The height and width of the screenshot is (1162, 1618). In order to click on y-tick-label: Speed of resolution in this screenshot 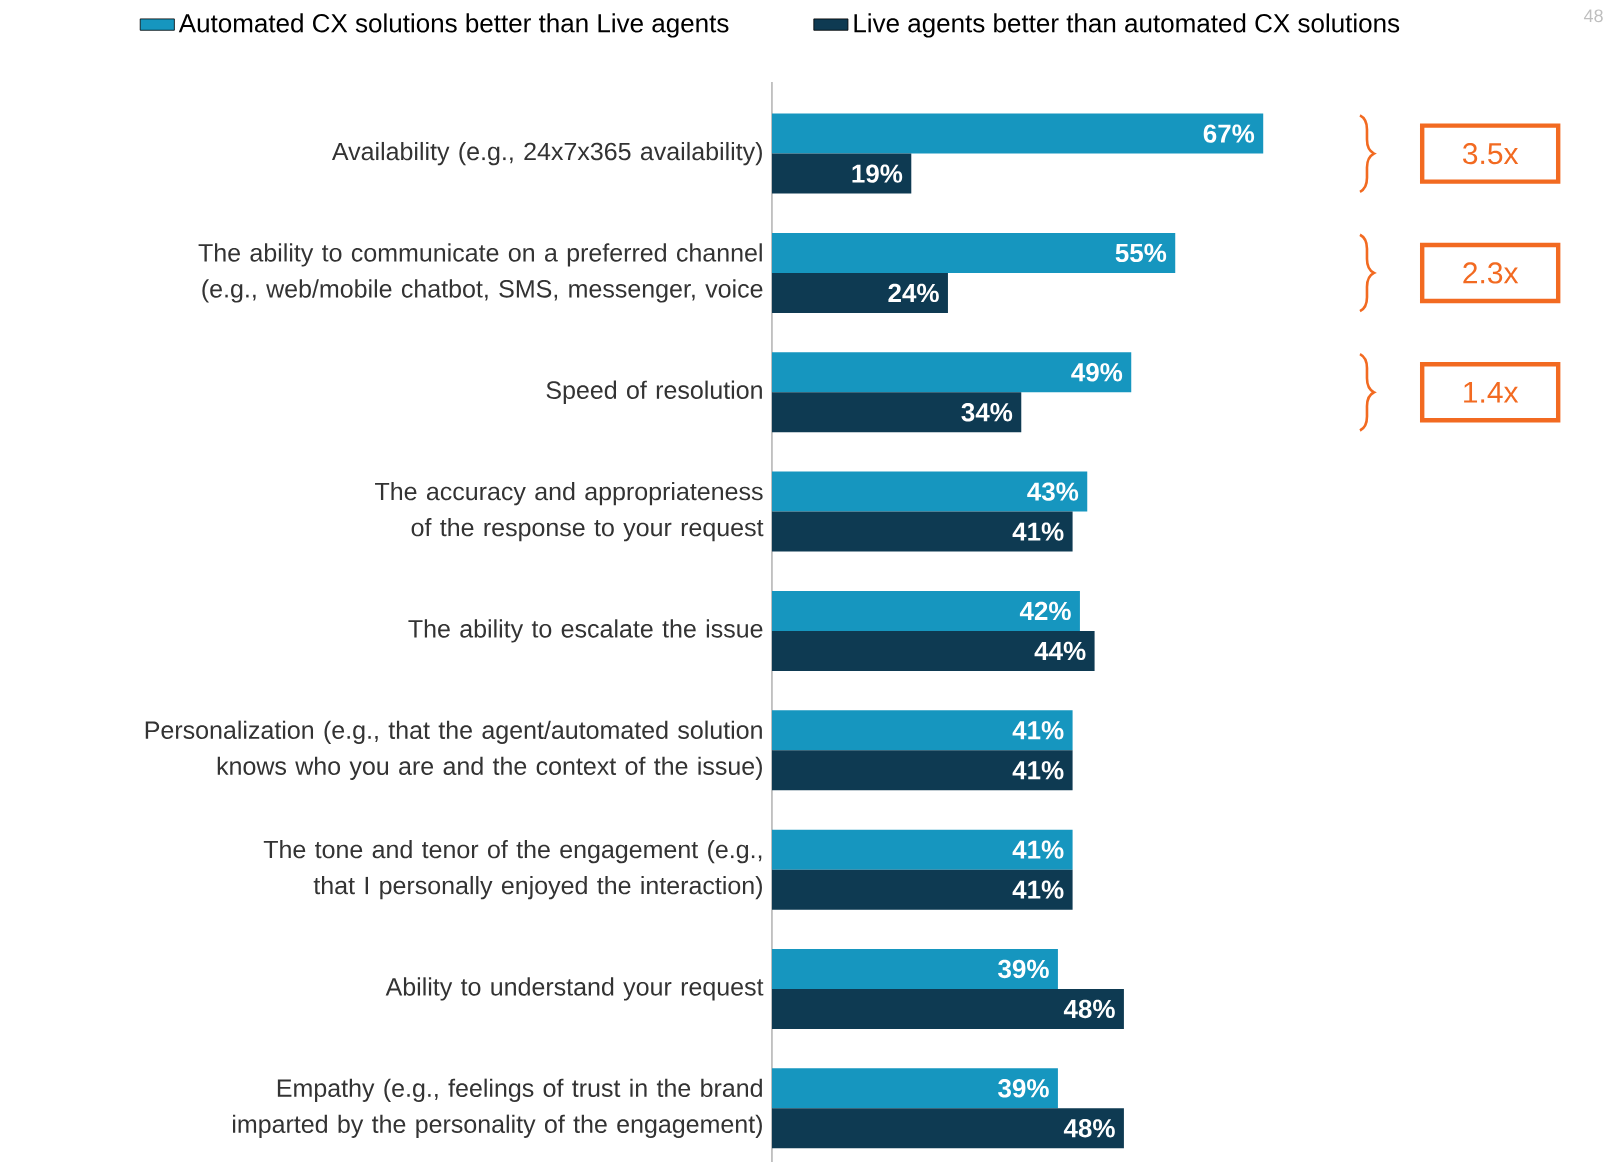, I will do `click(654, 392)`.